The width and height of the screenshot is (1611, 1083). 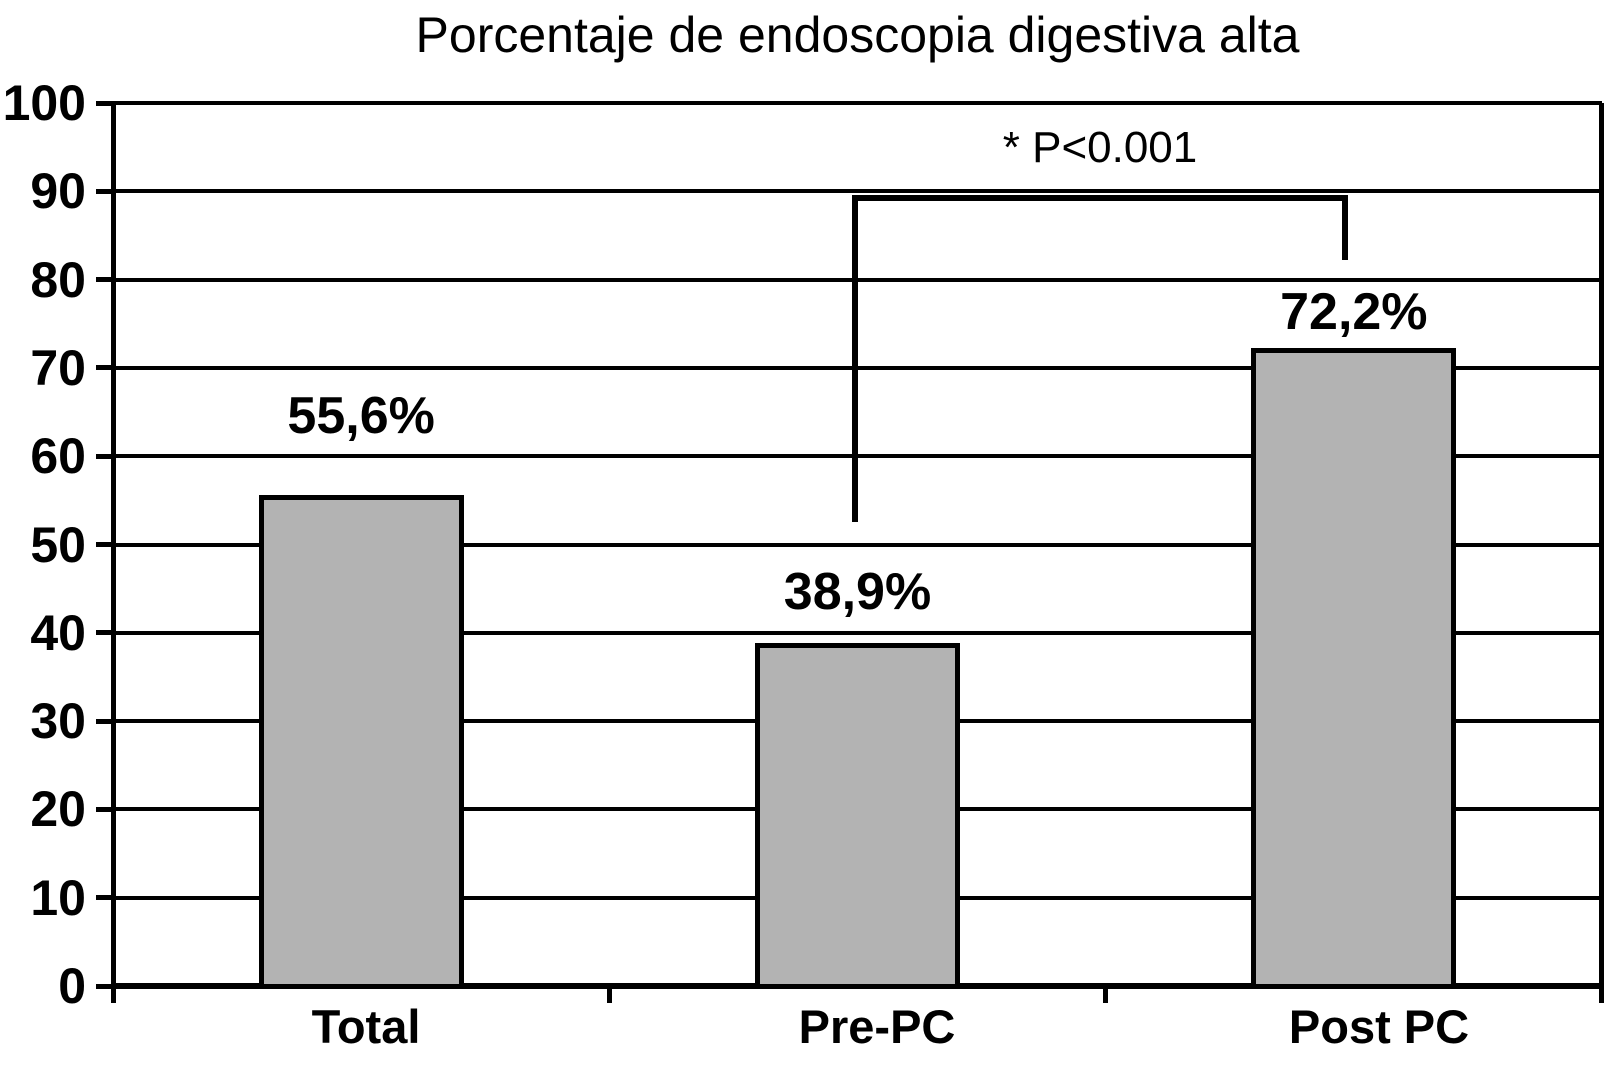 I want to click on y-axis-line, so click(x=113, y=553).